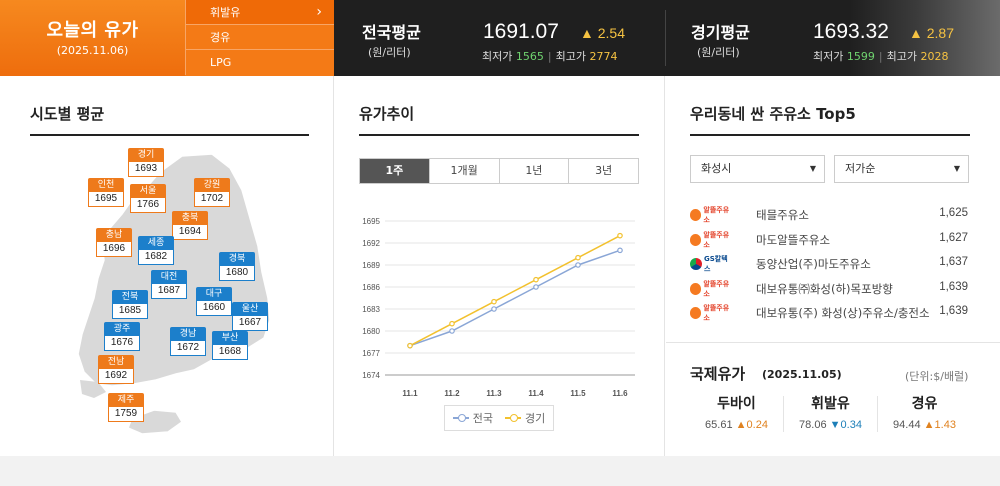 The height and width of the screenshot is (486, 1000). What do you see at coordinates (924, 404) in the screenshot?
I see `intl-item-name: 경유` at bounding box center [924, 404].